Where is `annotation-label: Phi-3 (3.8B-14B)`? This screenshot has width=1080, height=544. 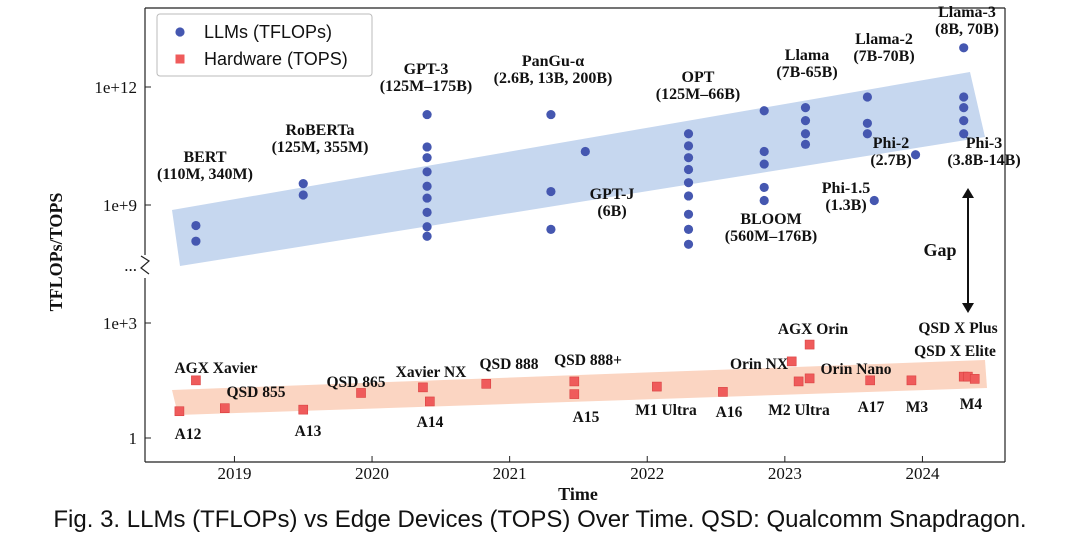
annotation-label: Phi-3 (3.8B-14B) is located at coordinates (983, 152).